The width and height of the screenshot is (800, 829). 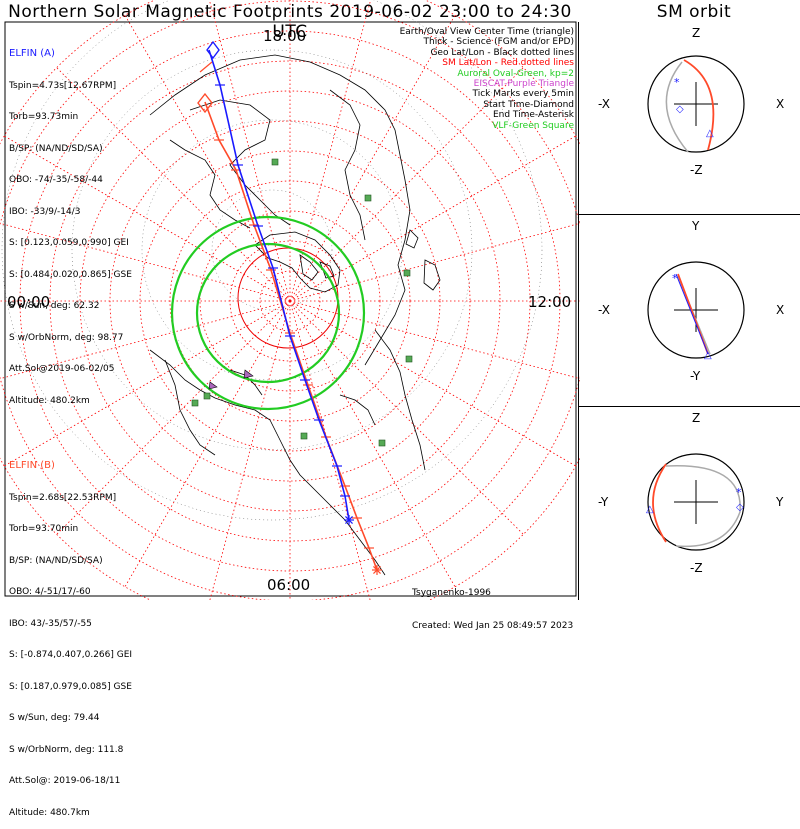 What do you see at coordinates (65, 781) in the screenshot?
I see `elfin-b-line: Att.Sol@: 2019-06-18/11` at bounding box center [65, 781].